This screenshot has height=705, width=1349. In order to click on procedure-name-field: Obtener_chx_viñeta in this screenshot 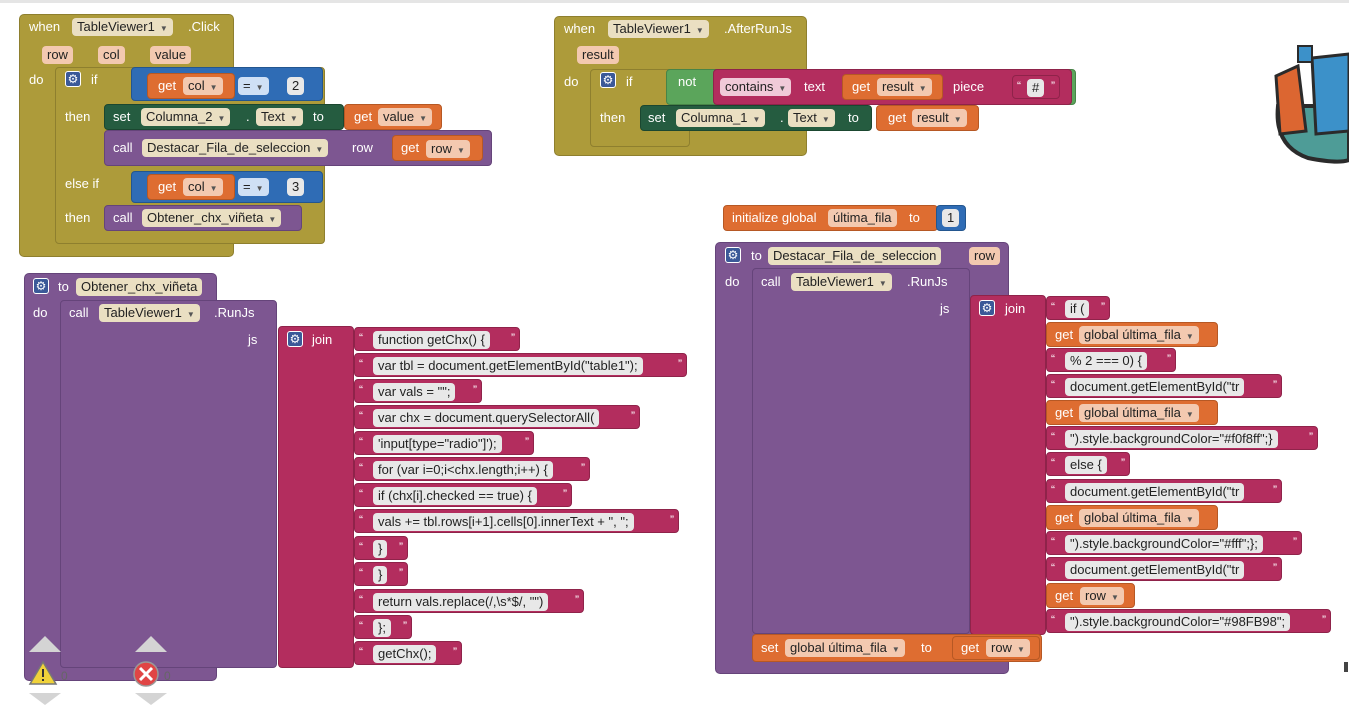, I will do `click(139, 287)`.